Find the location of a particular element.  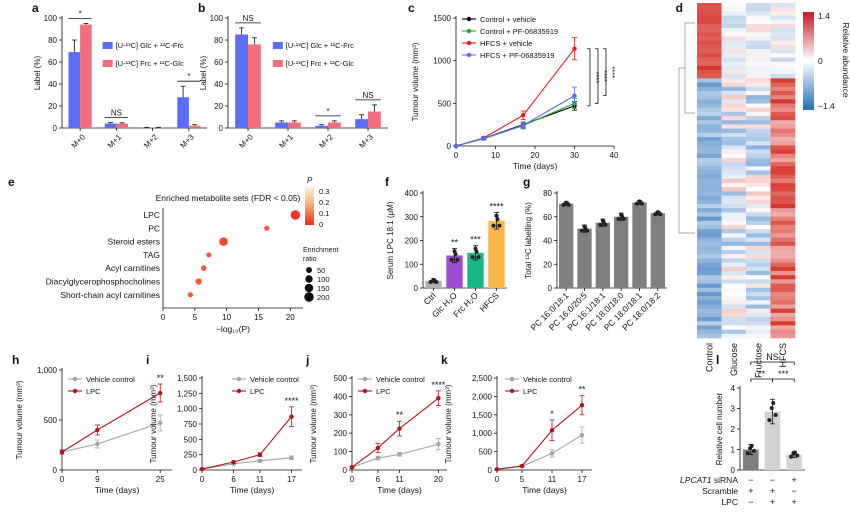

d-colorbar-title: Relative abundance is located at coordinates (845, 59).